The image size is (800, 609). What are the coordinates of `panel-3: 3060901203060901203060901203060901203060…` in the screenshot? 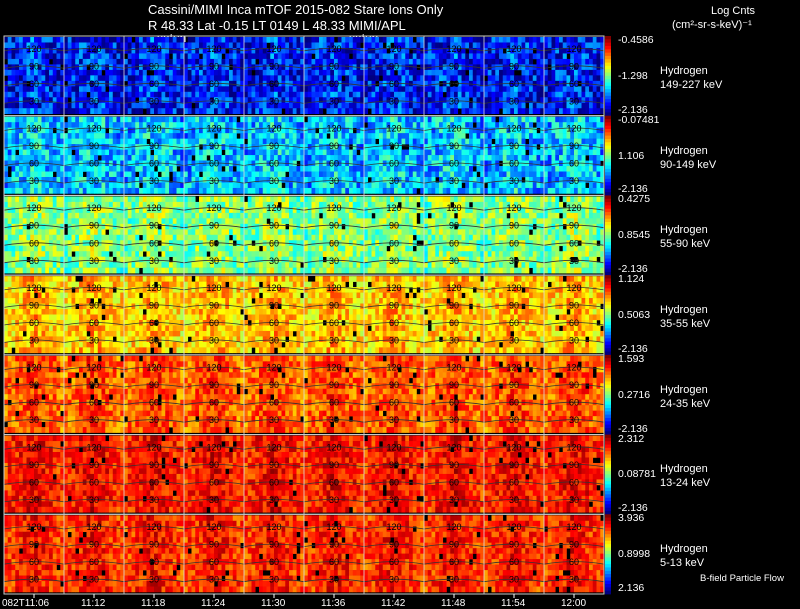 It's located at (304, 235).